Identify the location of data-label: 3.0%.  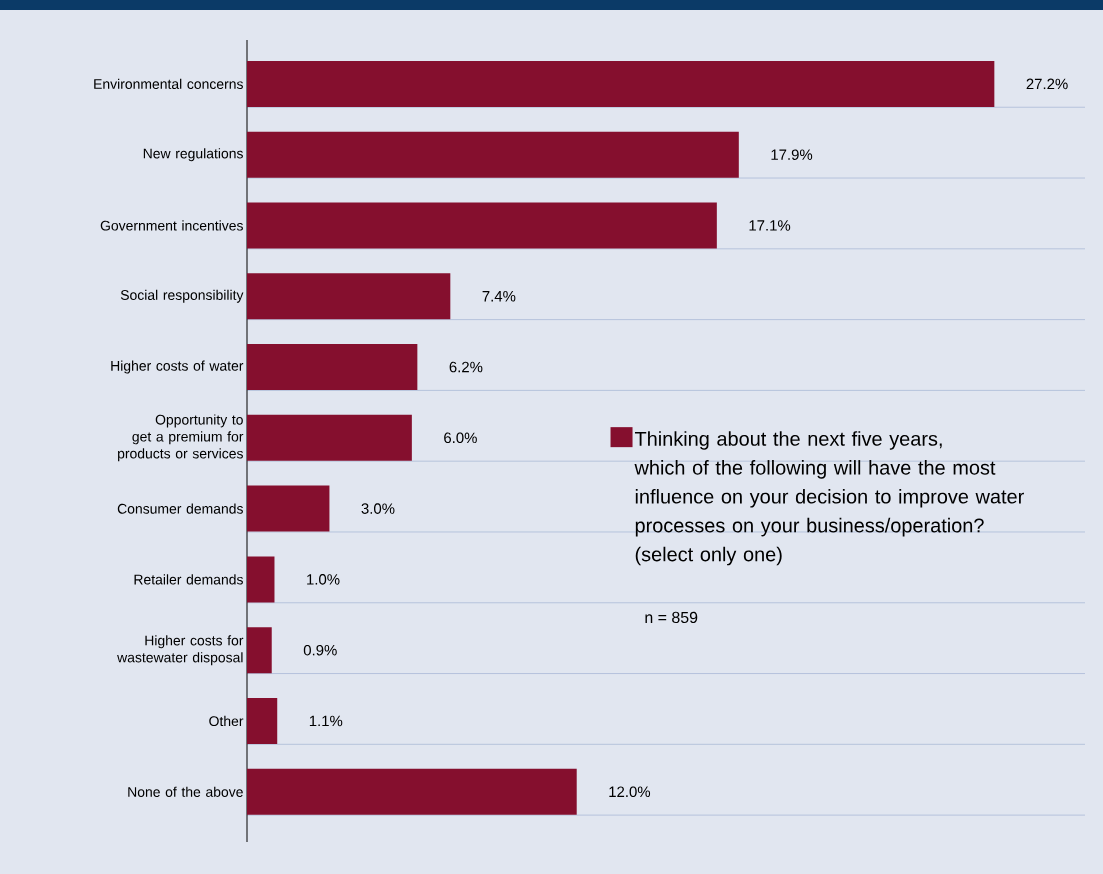
(378, 508).